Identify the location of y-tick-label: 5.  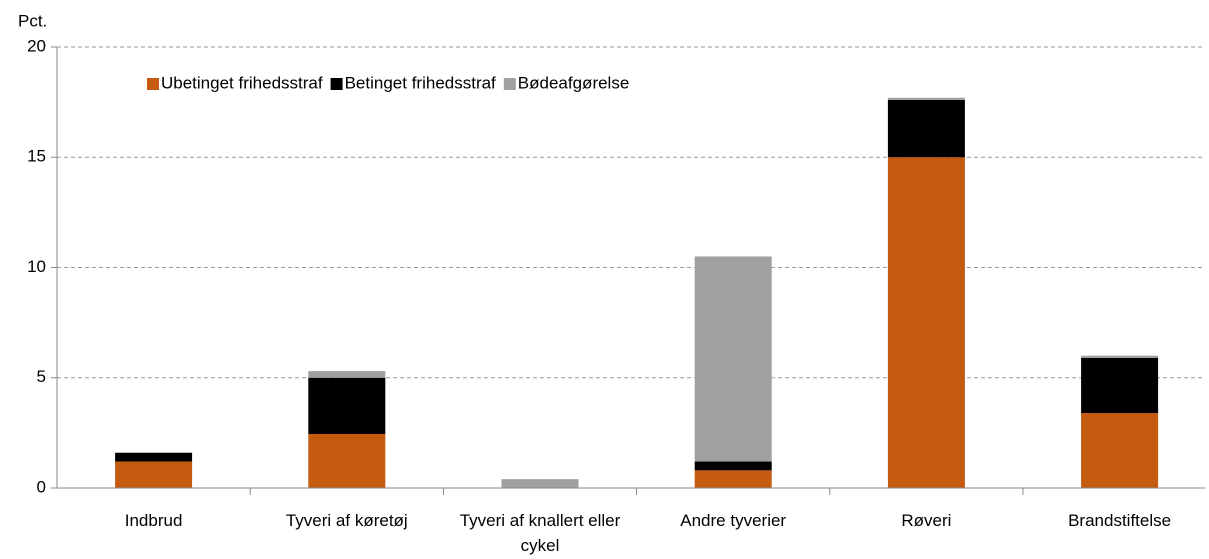
(41, 376).